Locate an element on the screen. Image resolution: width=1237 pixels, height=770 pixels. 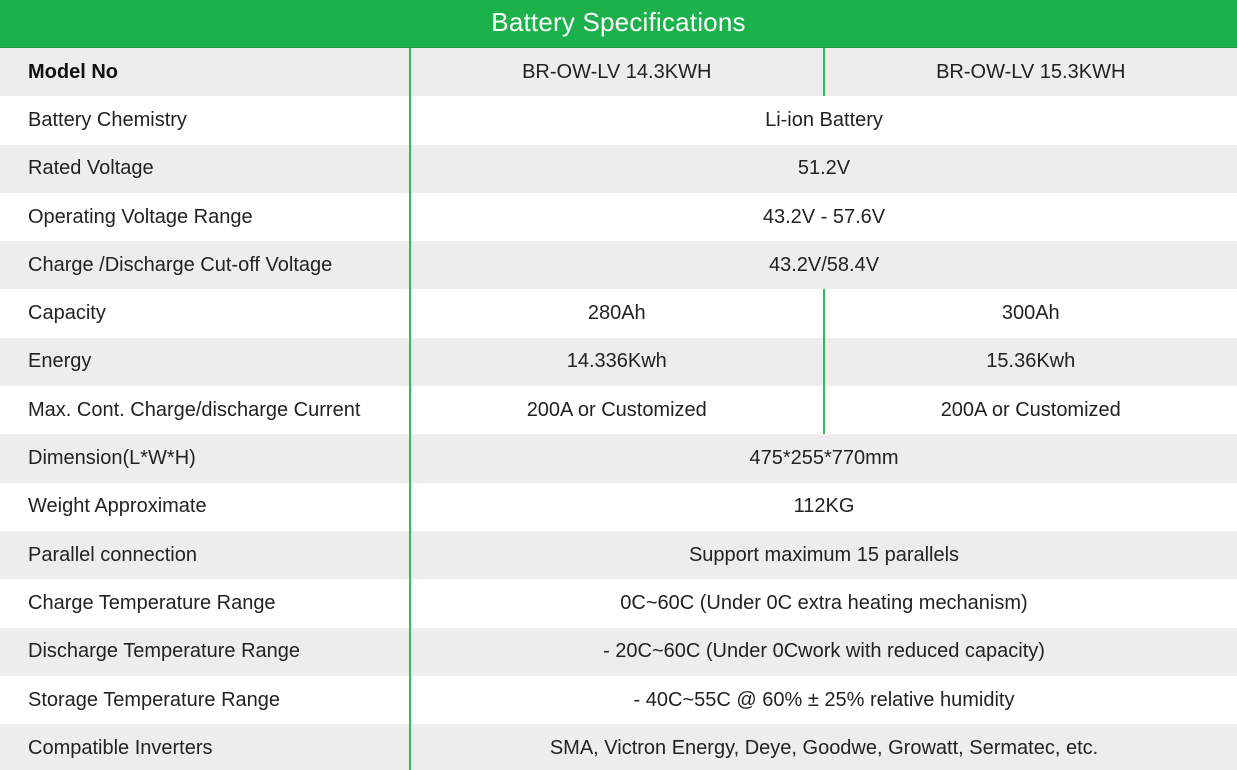
table-row: Energy 14.336Kwh 15.36Kwh is located at coordinates (618, 362).